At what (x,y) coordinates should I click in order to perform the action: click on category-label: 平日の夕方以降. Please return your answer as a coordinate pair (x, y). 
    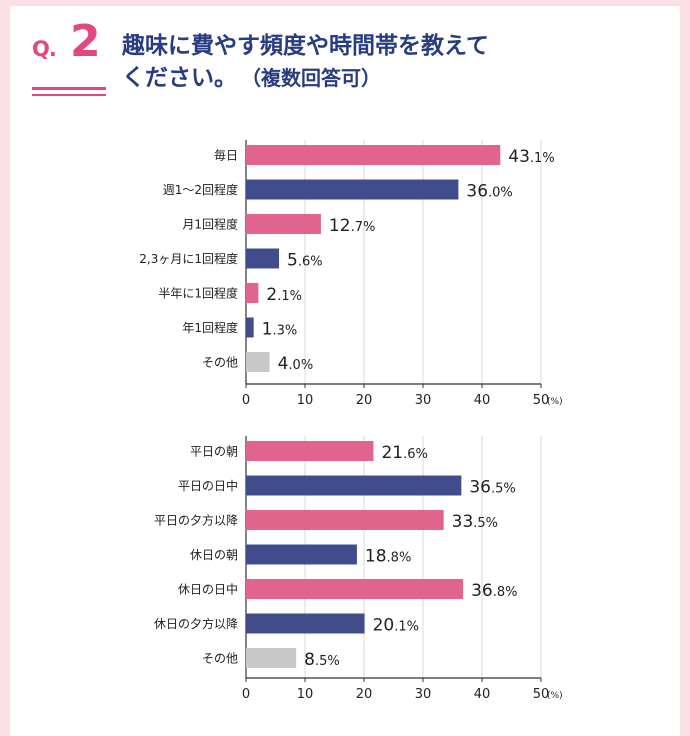
    Looking at the image, I should click on (196, 520).